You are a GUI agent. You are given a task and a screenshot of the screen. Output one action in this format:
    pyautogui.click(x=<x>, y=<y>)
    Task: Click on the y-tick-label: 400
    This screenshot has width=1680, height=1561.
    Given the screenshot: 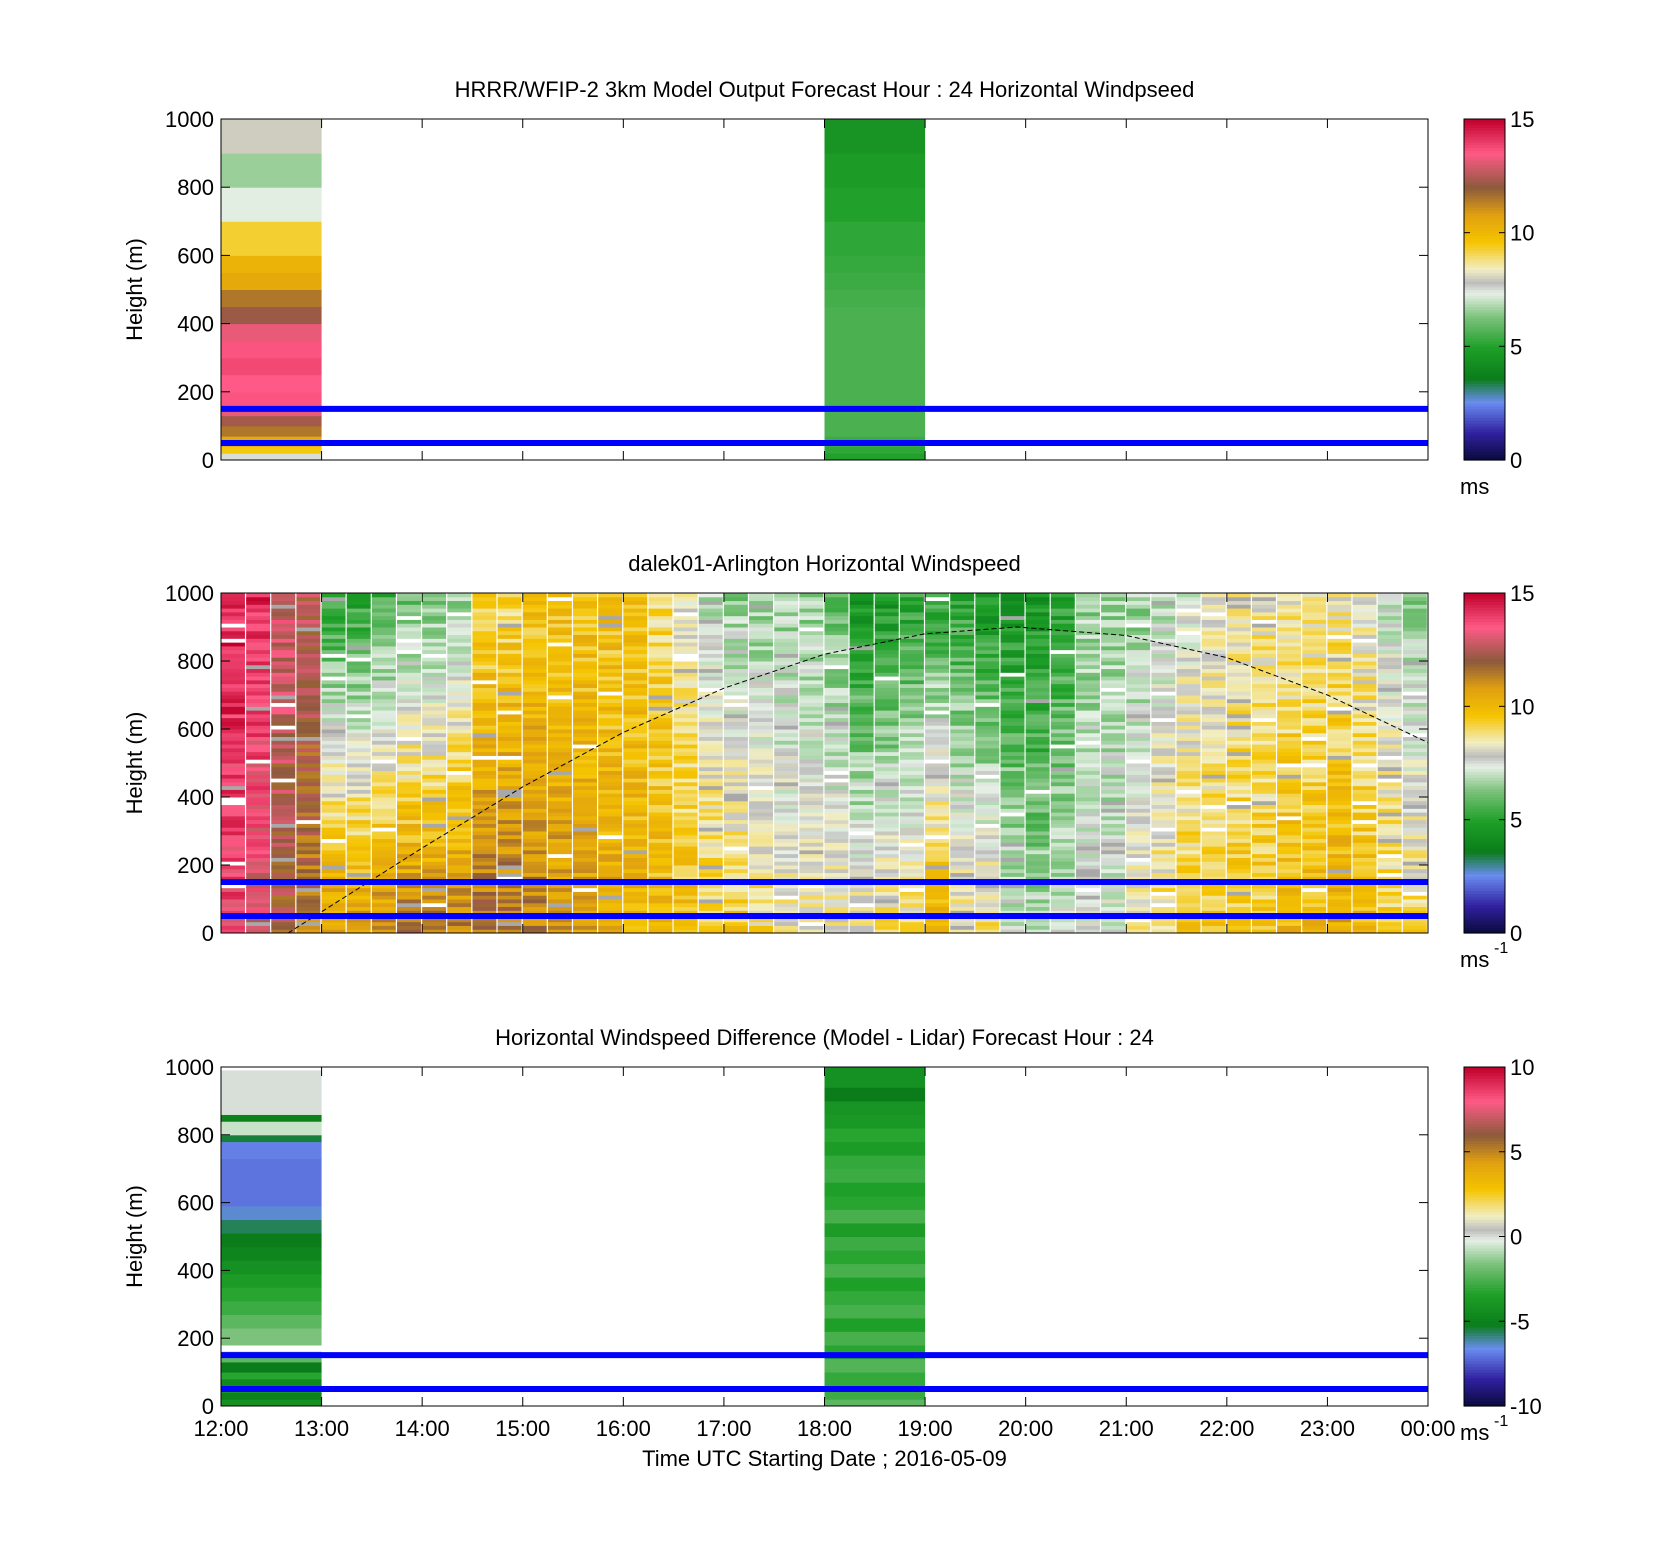 What is the action you would take?
    pyautogui.click(x=195, y=1270)
    